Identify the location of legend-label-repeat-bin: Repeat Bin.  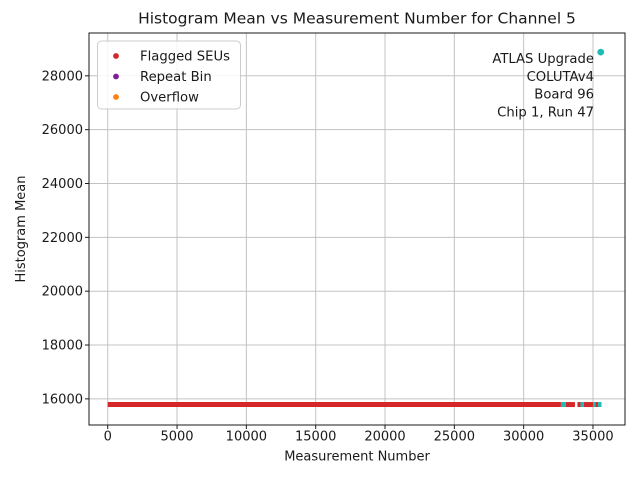
(176, 77).